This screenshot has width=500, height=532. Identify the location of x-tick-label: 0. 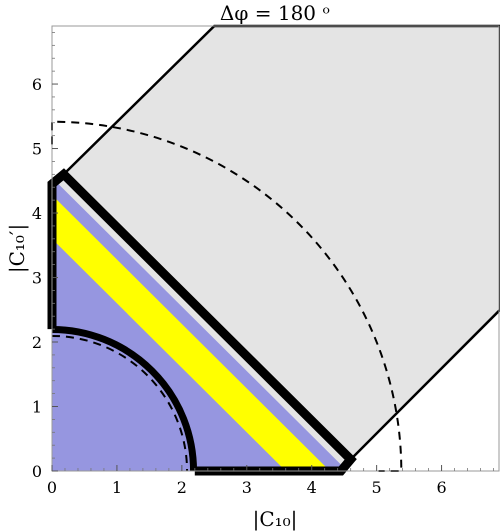
(52, 487).